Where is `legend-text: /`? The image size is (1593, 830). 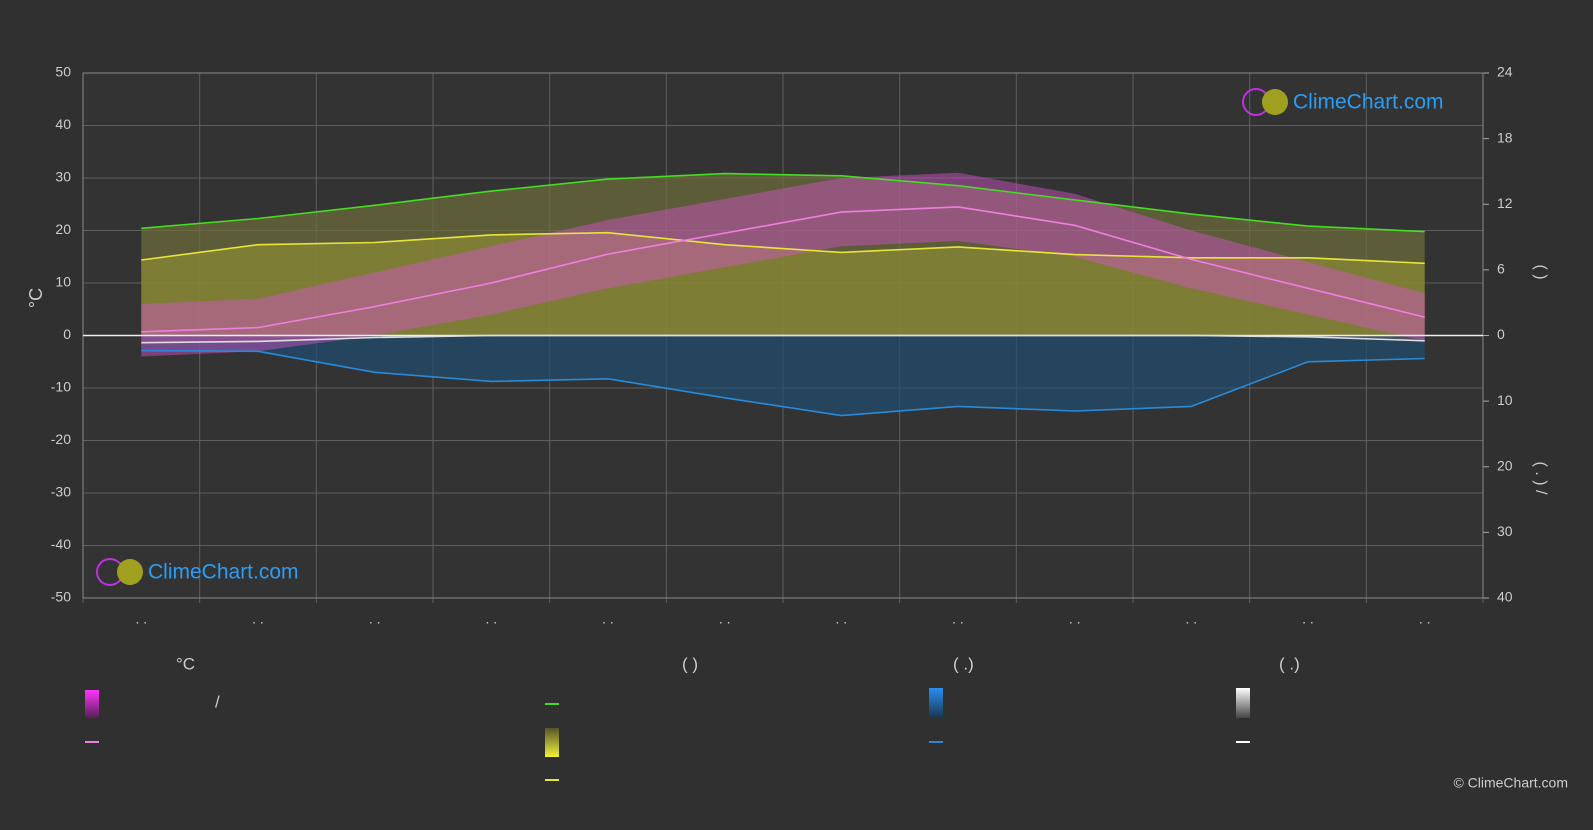
legend-text: / is located at coordinates (217, 701).